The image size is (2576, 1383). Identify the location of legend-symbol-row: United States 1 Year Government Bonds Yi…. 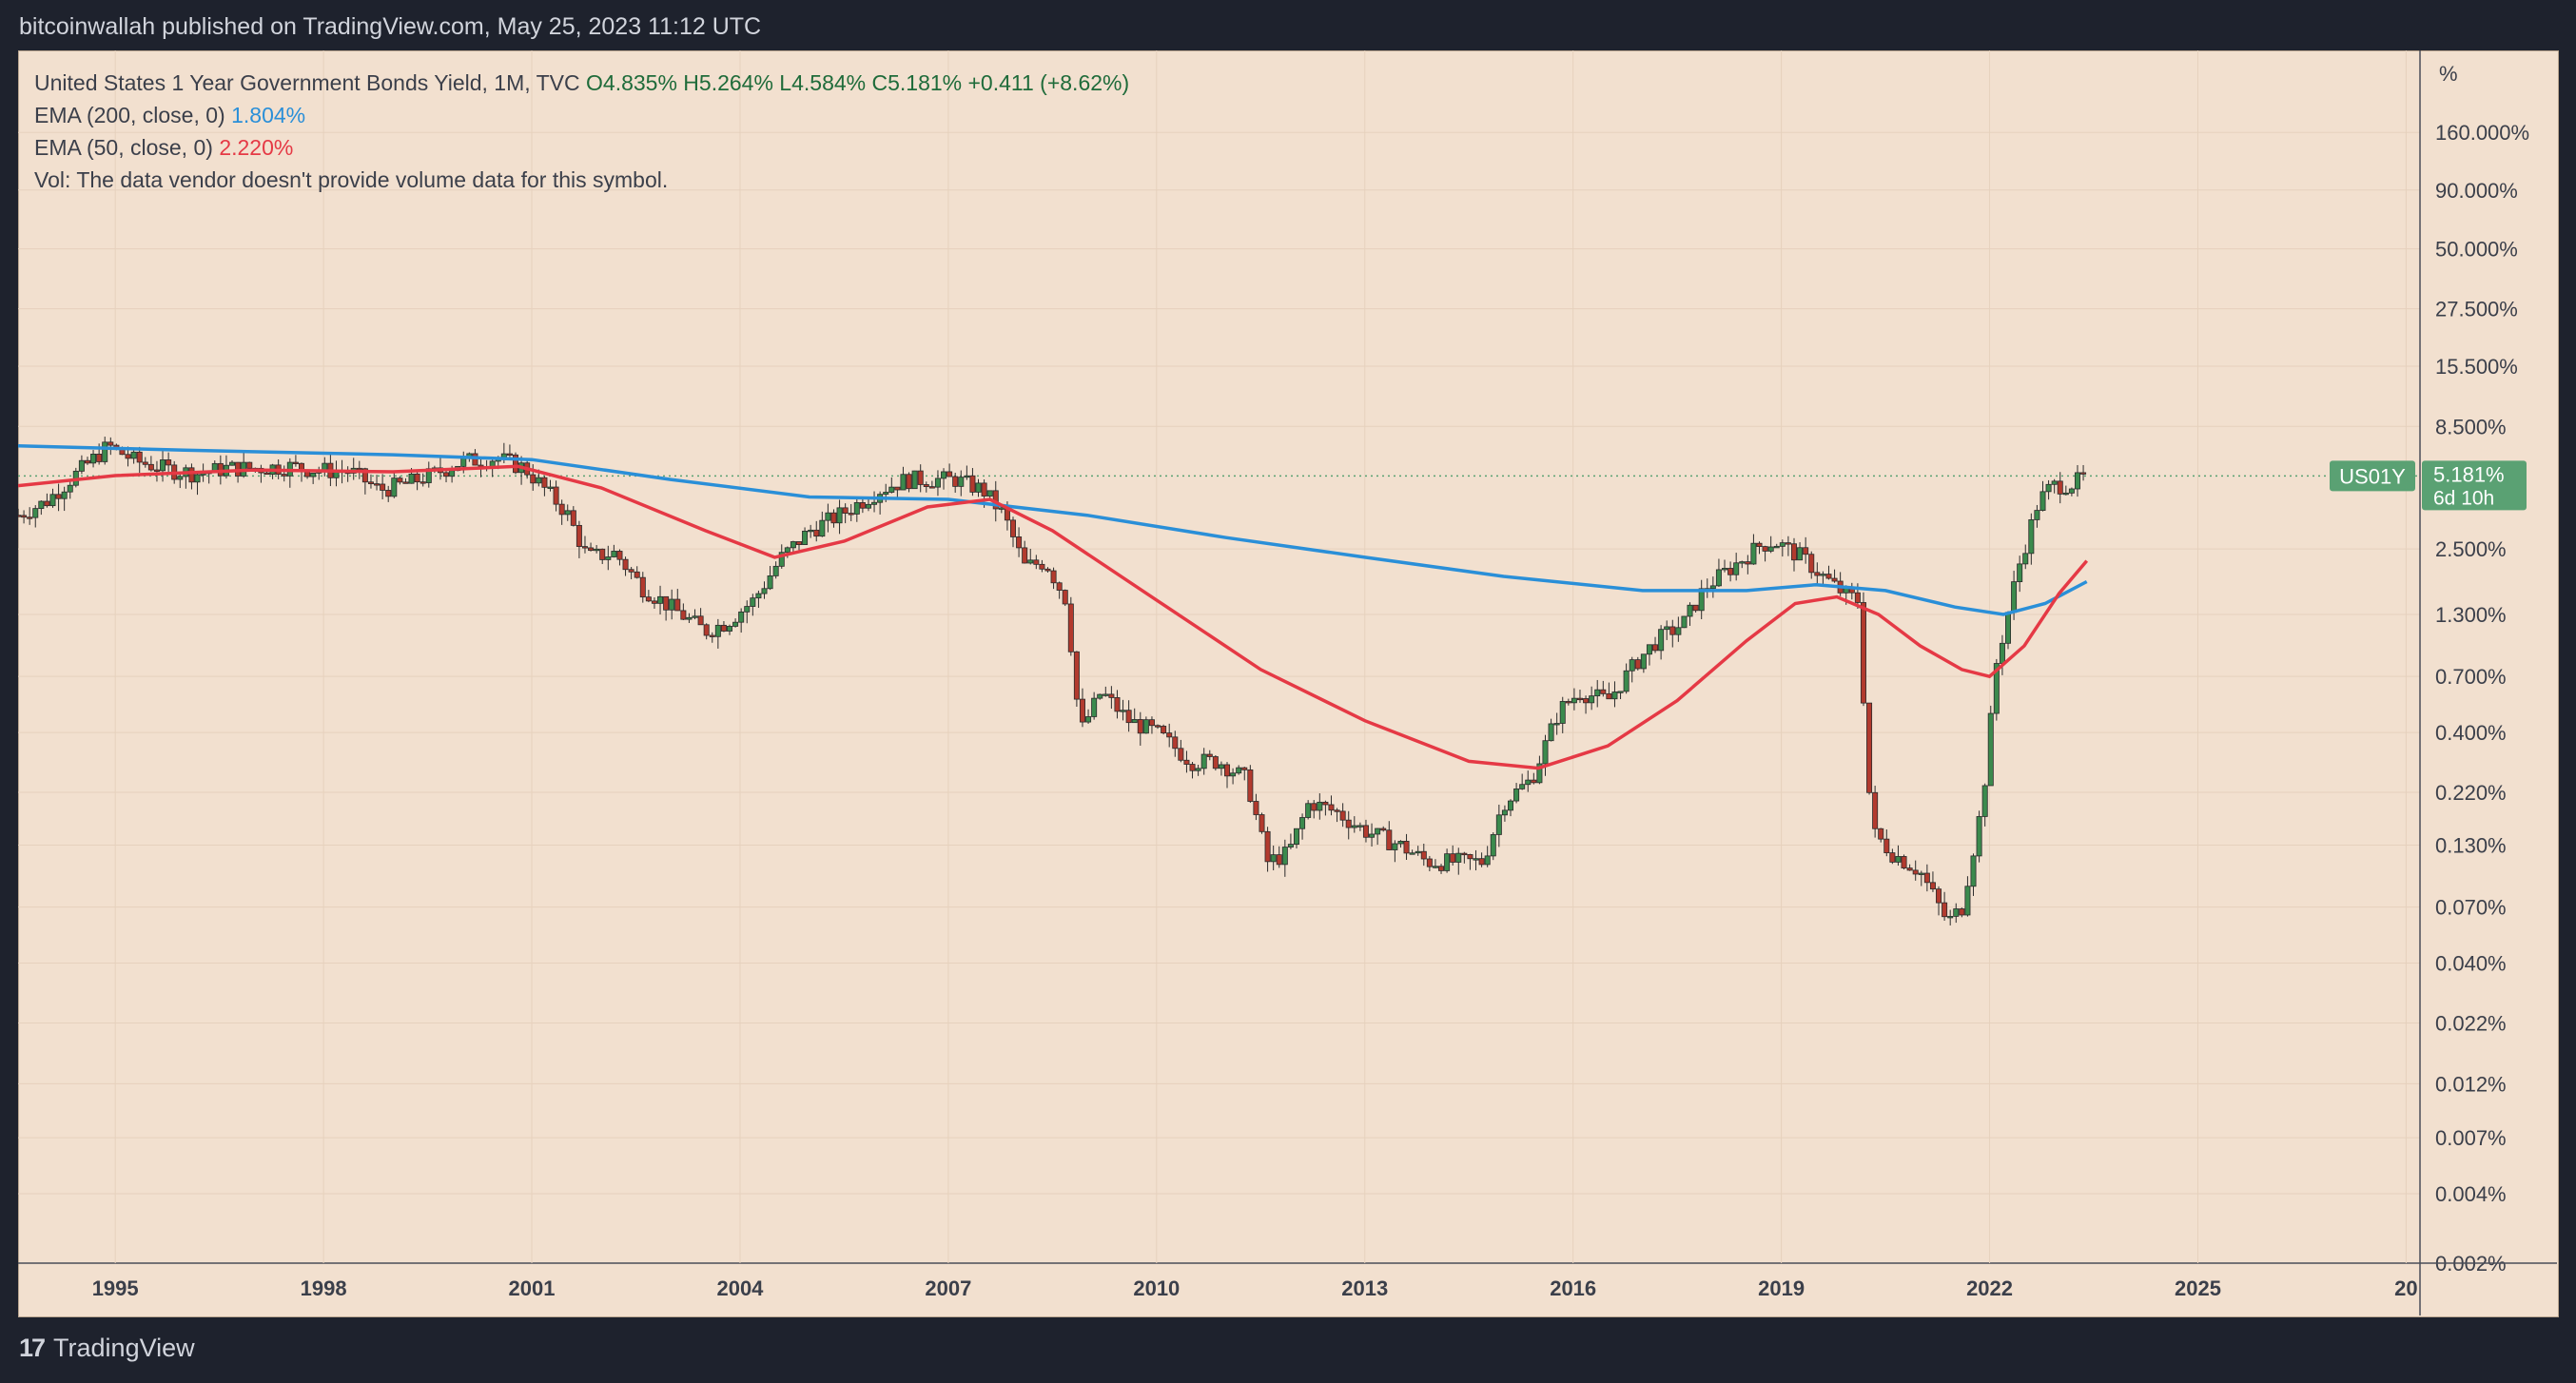
(582, 83).